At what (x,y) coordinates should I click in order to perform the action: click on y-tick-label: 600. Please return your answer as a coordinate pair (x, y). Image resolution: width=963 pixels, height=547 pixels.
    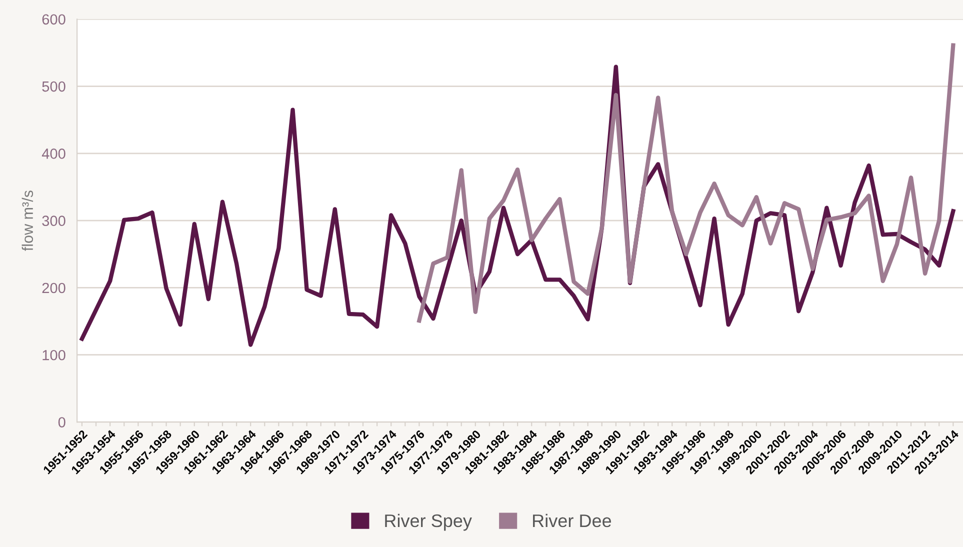
    Looking at the image, I should click on (54, 19).